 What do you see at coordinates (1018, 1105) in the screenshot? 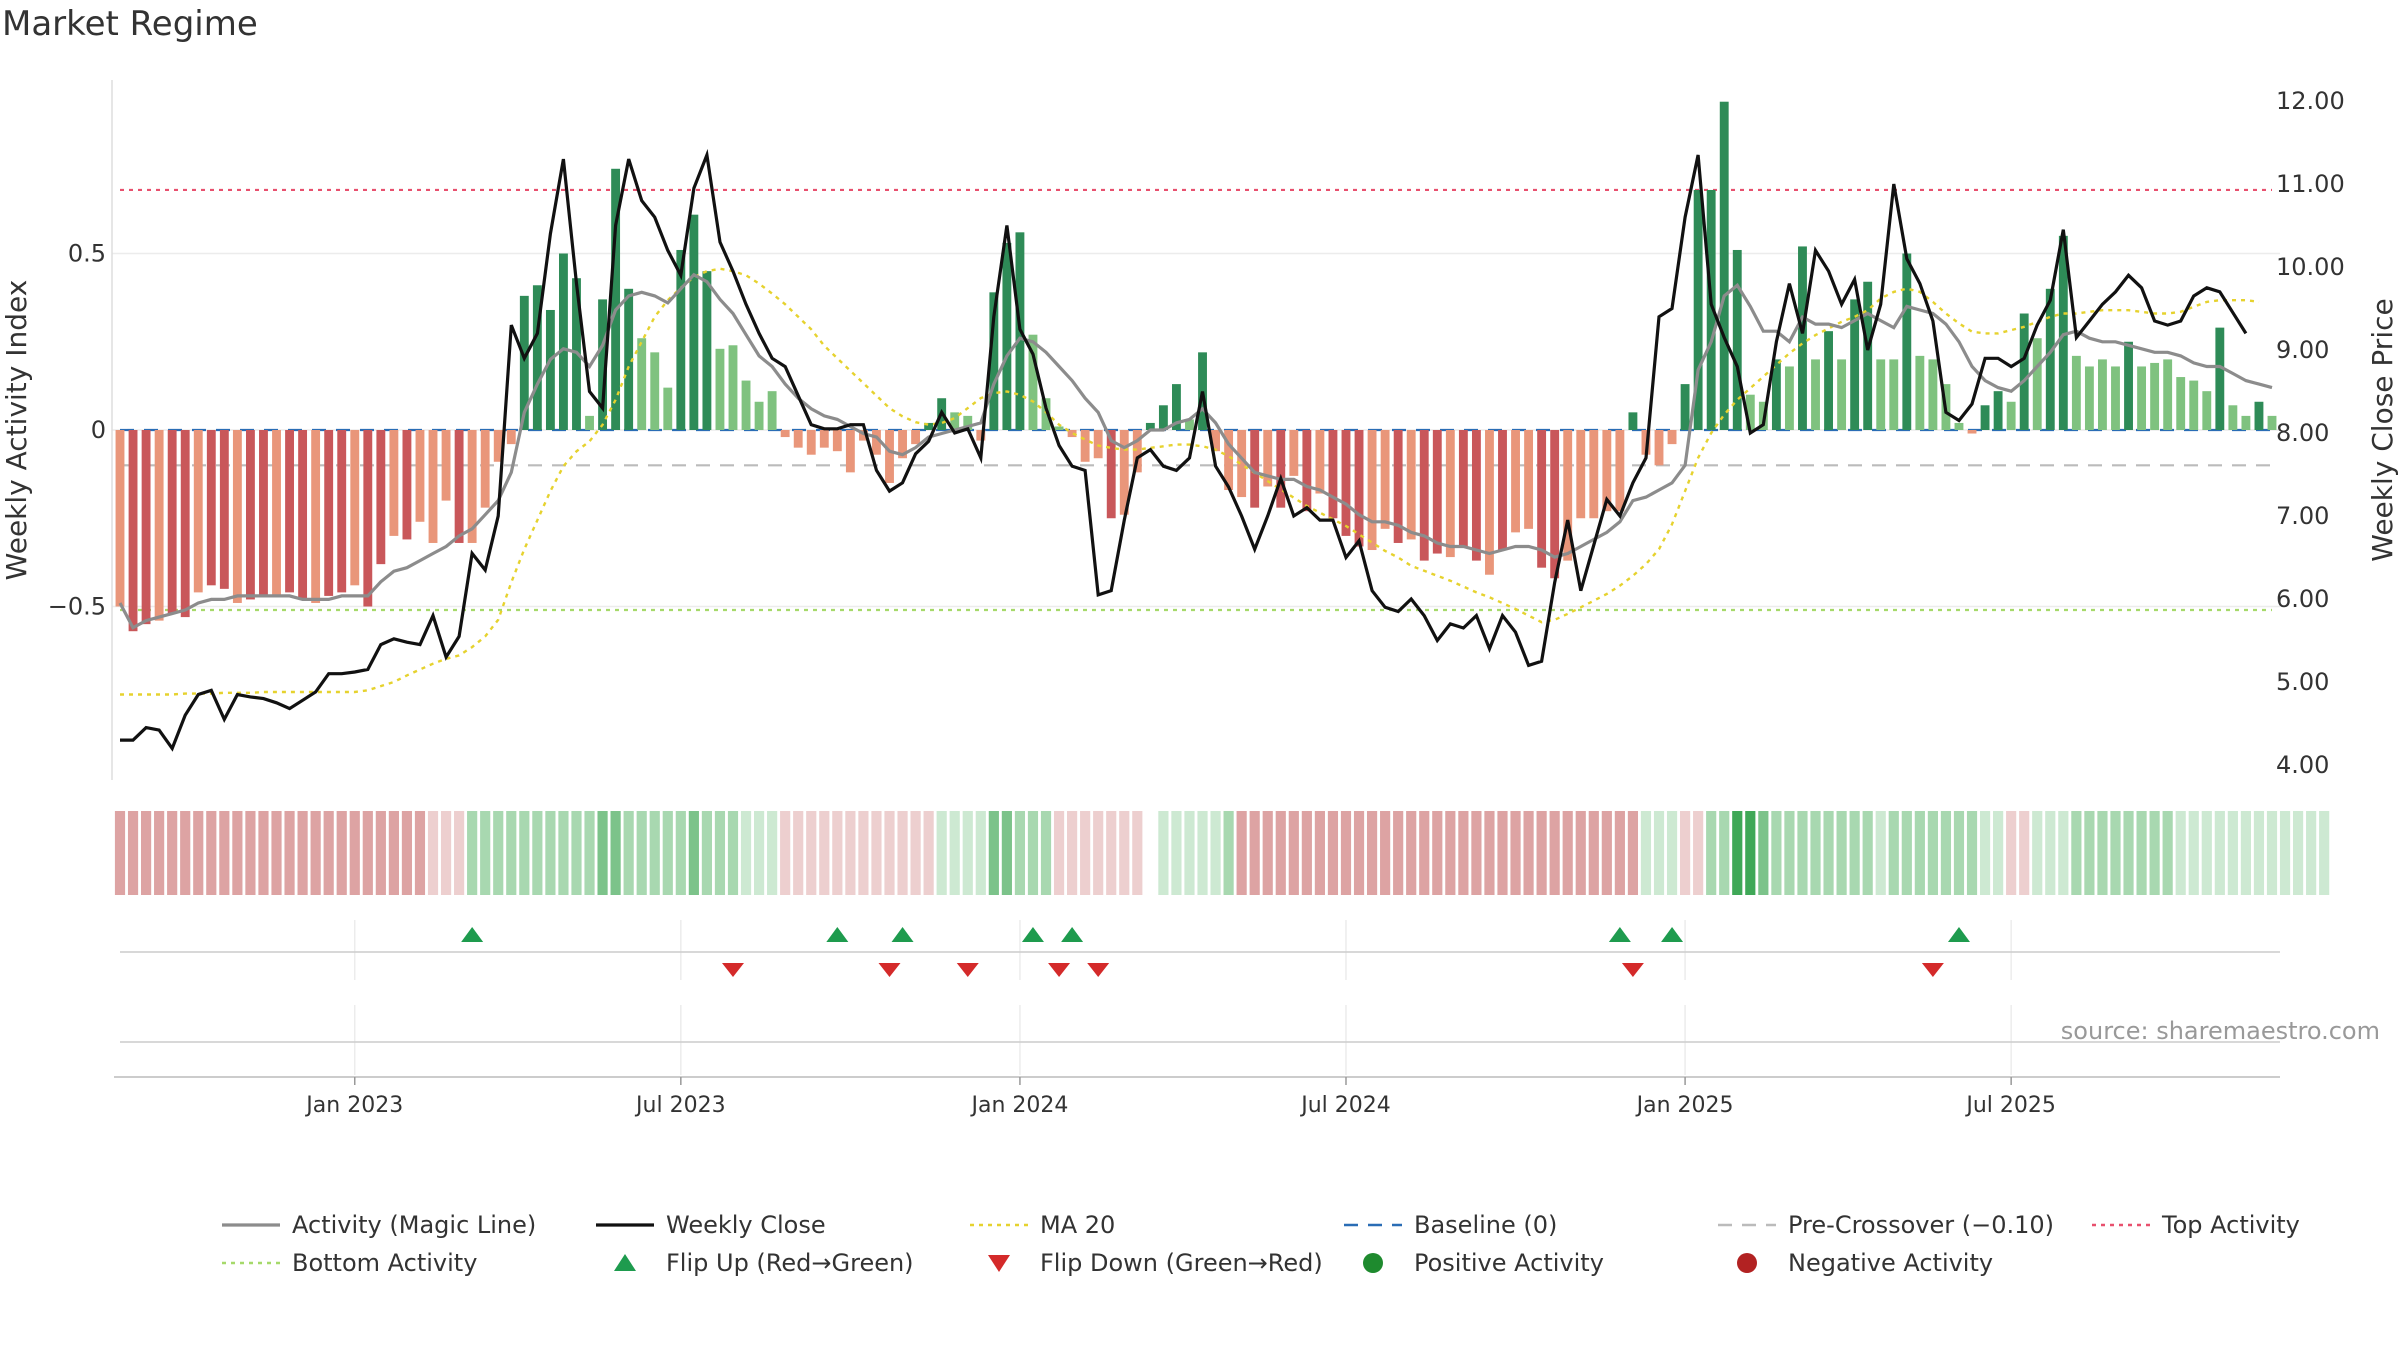
I see `x-tick-label: Jan 2024` at bounding box center [1018, 1105].